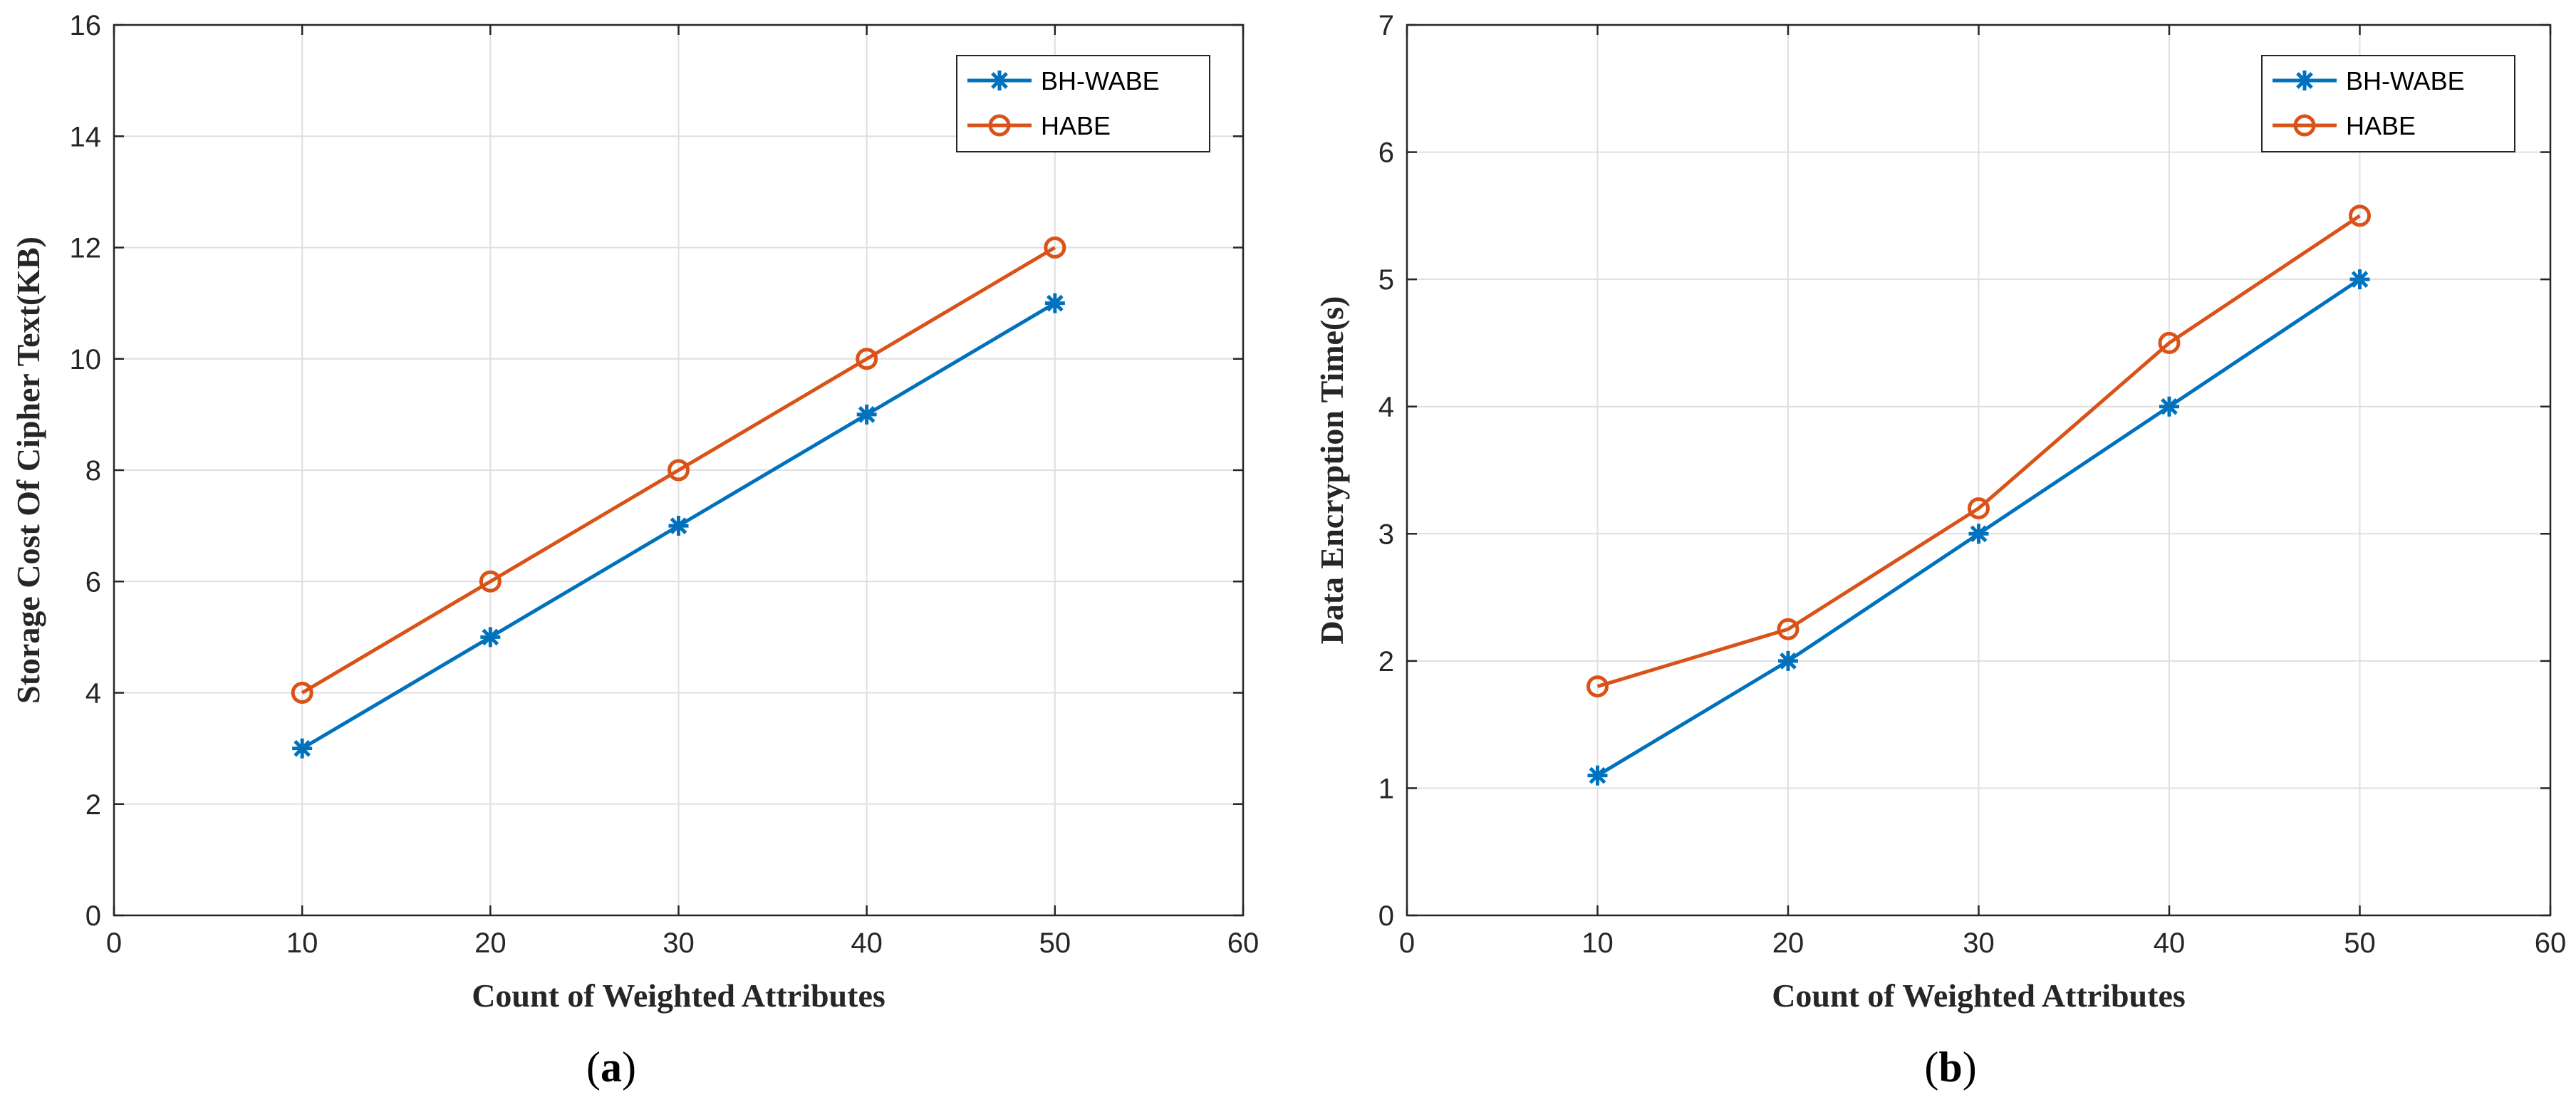 Image resolution: width=2576 pixels, height=1112 pixels. I want to click on panel-b-x-tick-label-3: 30, so click(1979, 943).